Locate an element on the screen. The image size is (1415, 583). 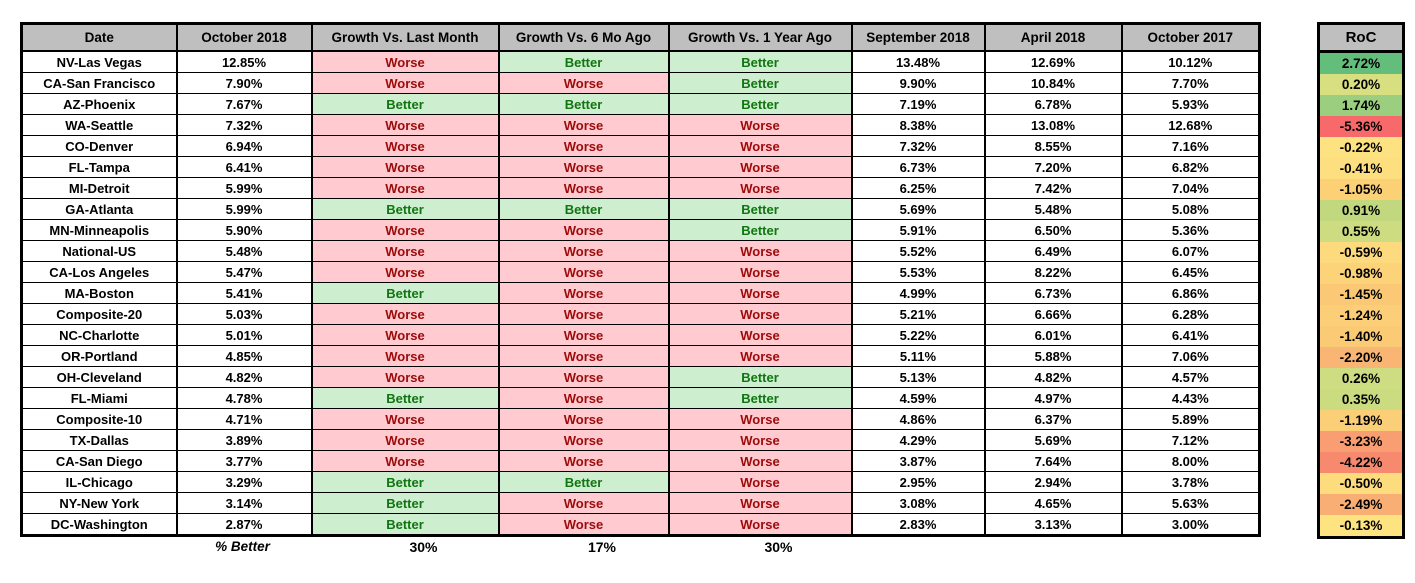
roc-cell: -4.22% is located at coordinates (1361, 462).